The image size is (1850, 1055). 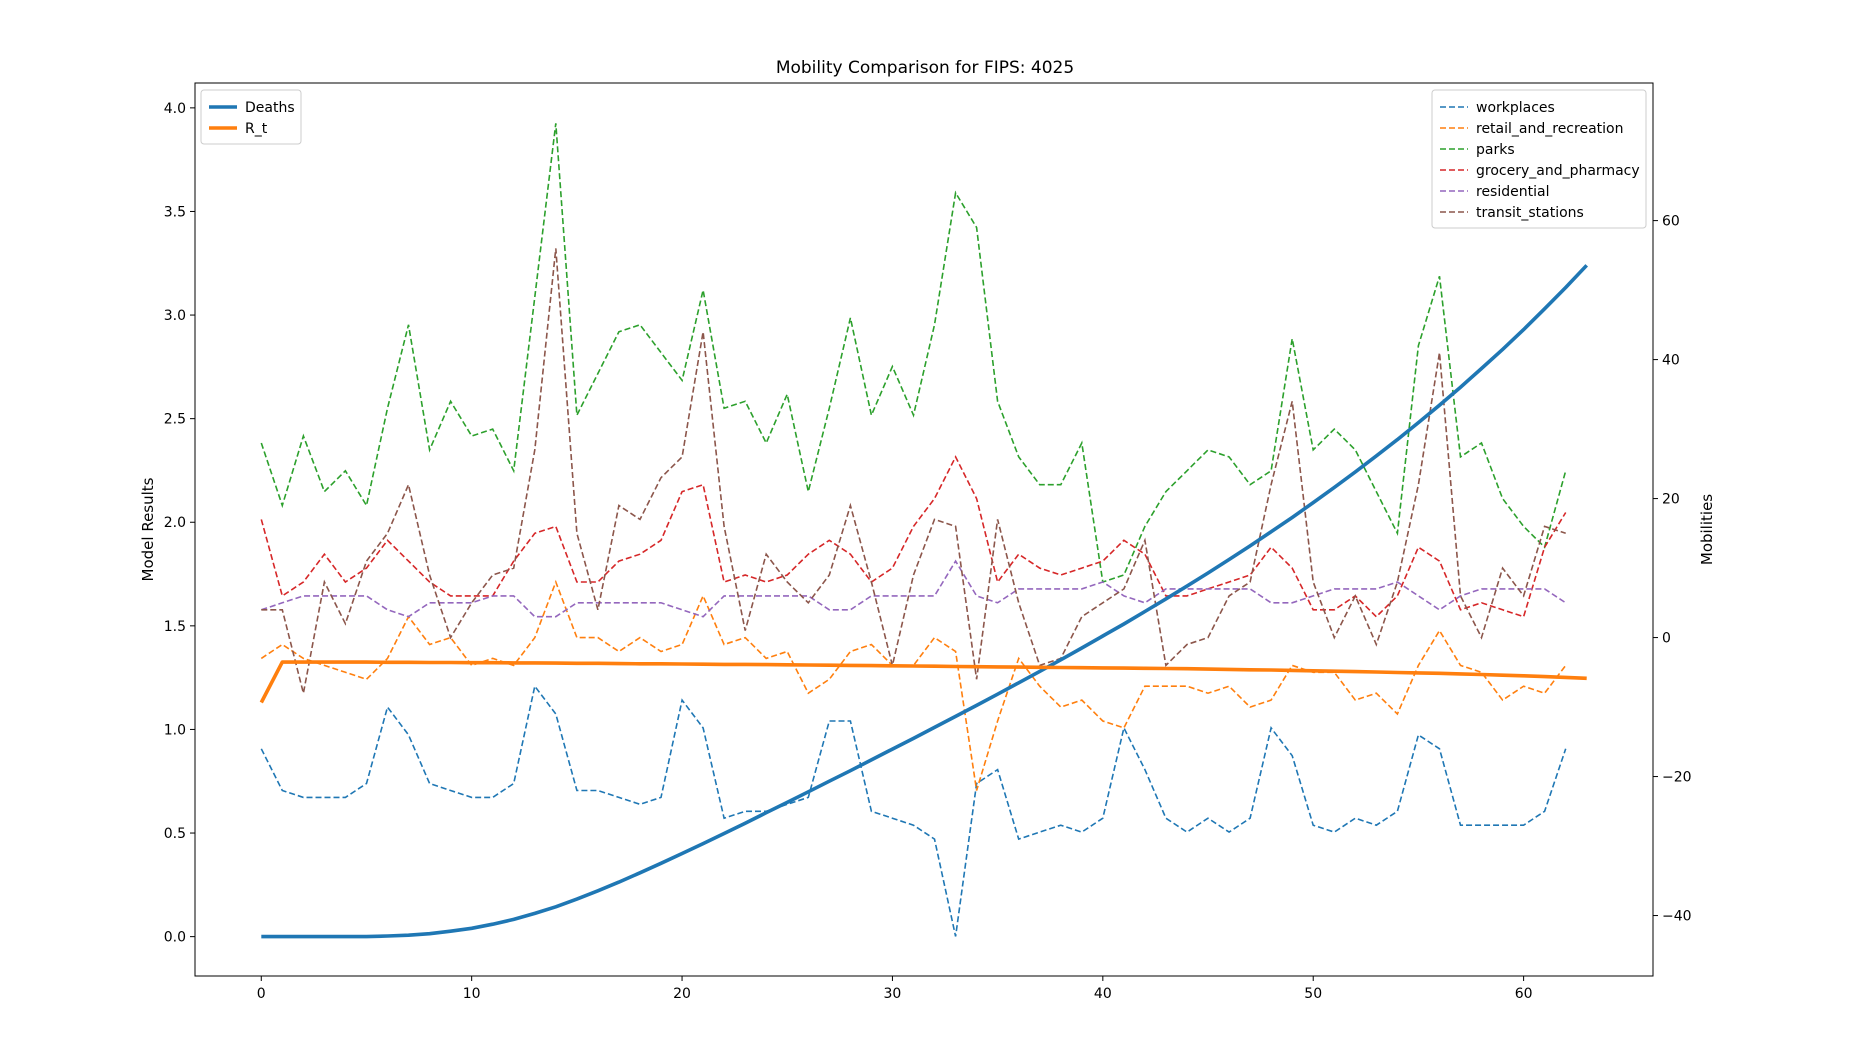 I want to click on legend-label-grocery-and-pharmacy: grocery_and_pharmacy, so click(x=1558, y=171).